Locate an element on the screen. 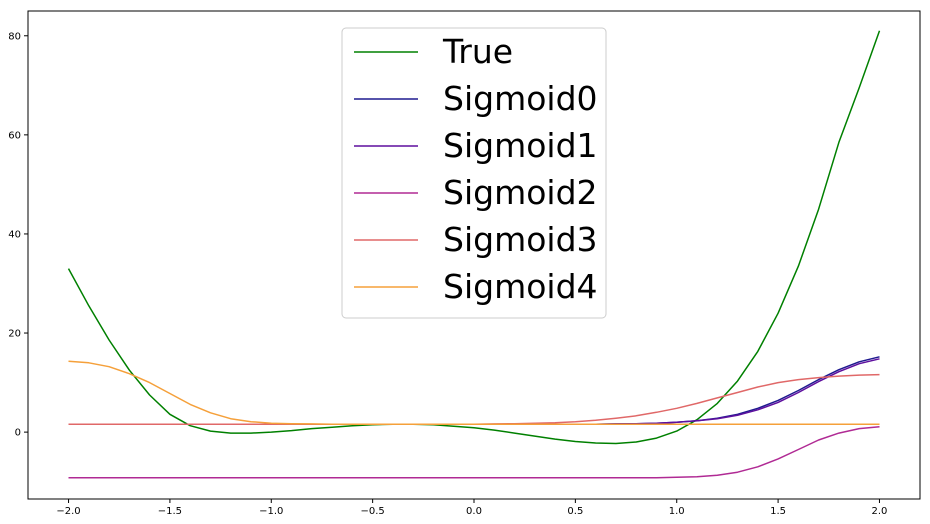 The width and height of the screenshot is (930, 524). legend-label-sigmoid4: Sigmoid4 is located at coordinates (520, 286).